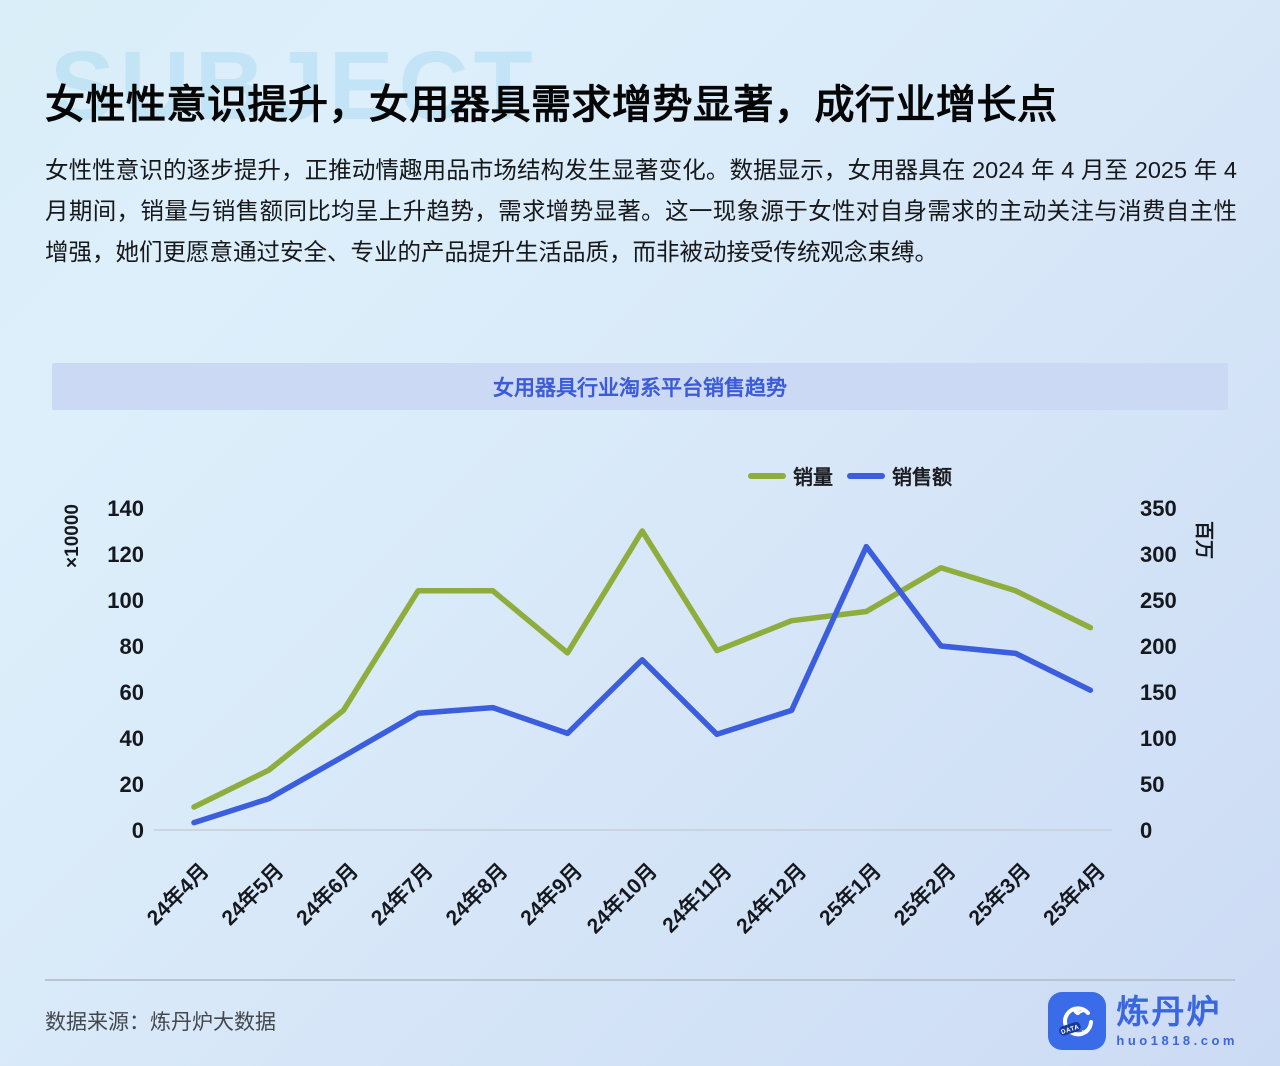 This screenshot has height=1066, width=1280. Describe the element at coordinates (1177, 1040) in the screenshot. I see `brand-url: huo1818.com` at that location.